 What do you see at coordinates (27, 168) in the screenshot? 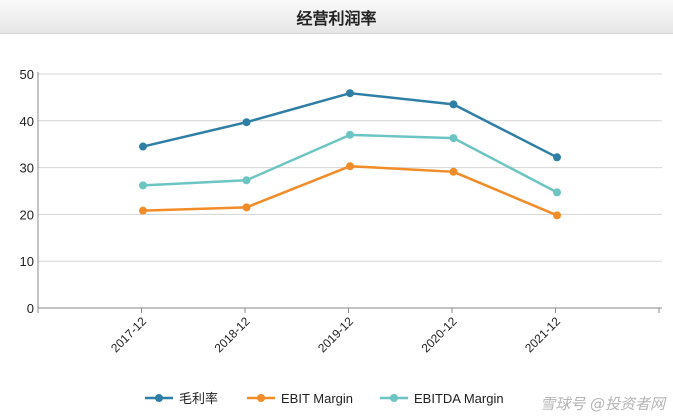
I see `y-tick-label: 30` at bounding box center [27, 168].